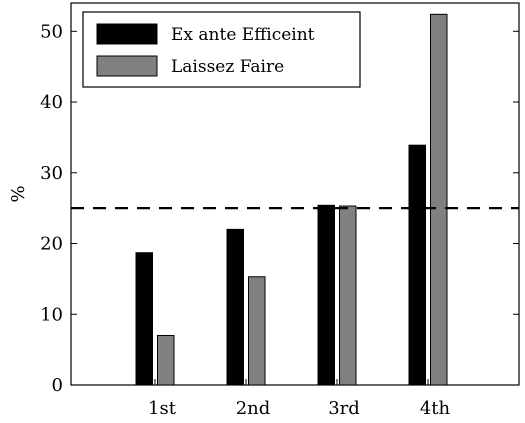  What do you see at coordinates (344, 408) in the screenshot?
I see `x-tick-label-3rd: 3rd` at bounding box center [344, 408].